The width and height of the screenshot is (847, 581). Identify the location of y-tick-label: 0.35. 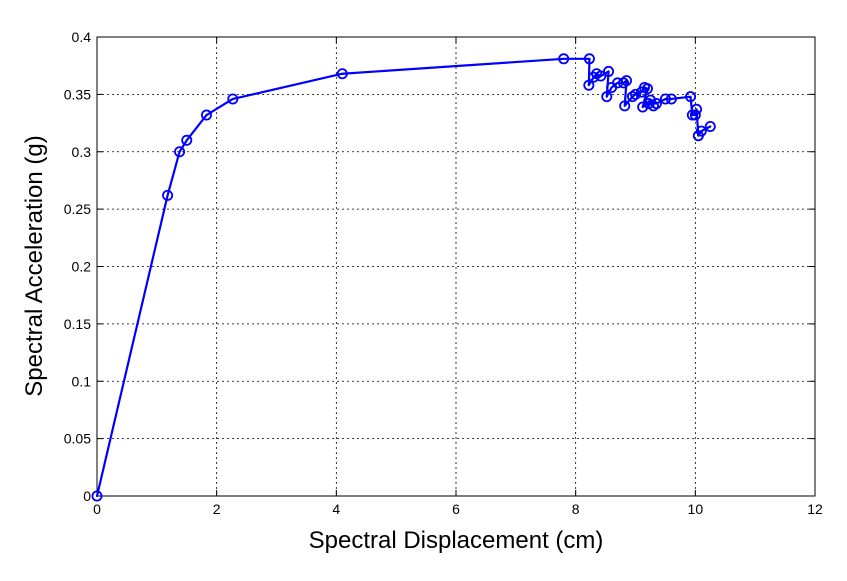
(77, 94).